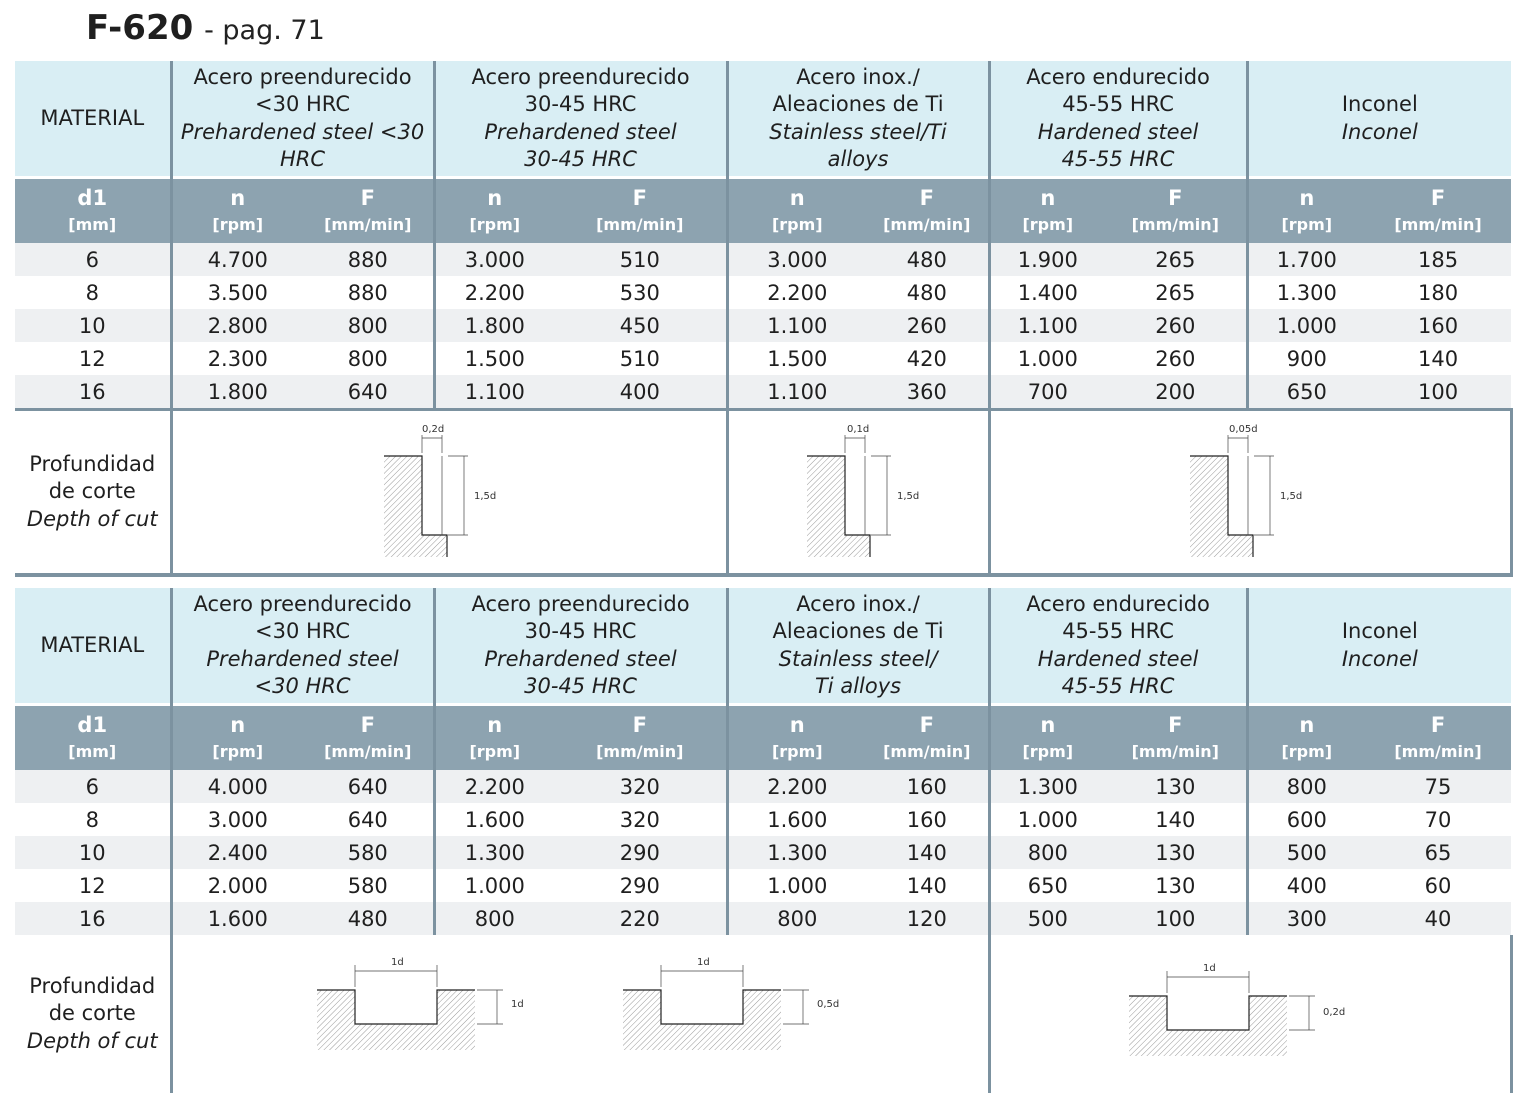 This screenshot has height=1093, width=1525. I want to click on cell-f: 260, so click(1175, 358).